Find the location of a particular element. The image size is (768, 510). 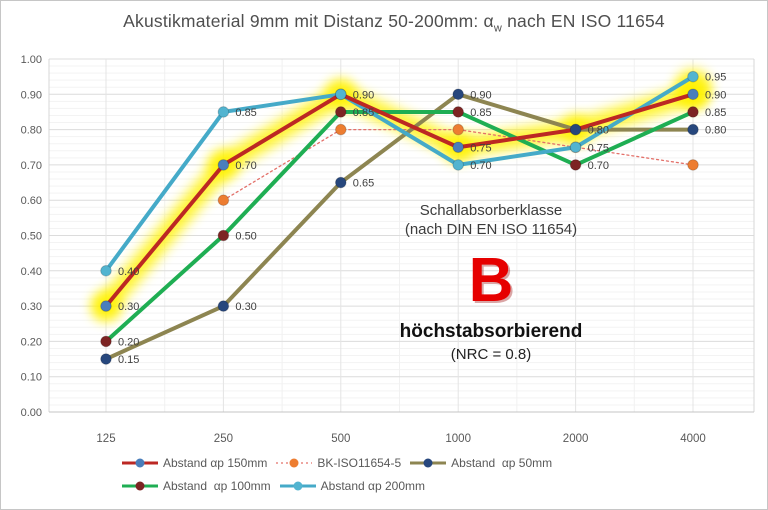

legend-label: Abstand αp 100mm is located at coordinates (217, 486).